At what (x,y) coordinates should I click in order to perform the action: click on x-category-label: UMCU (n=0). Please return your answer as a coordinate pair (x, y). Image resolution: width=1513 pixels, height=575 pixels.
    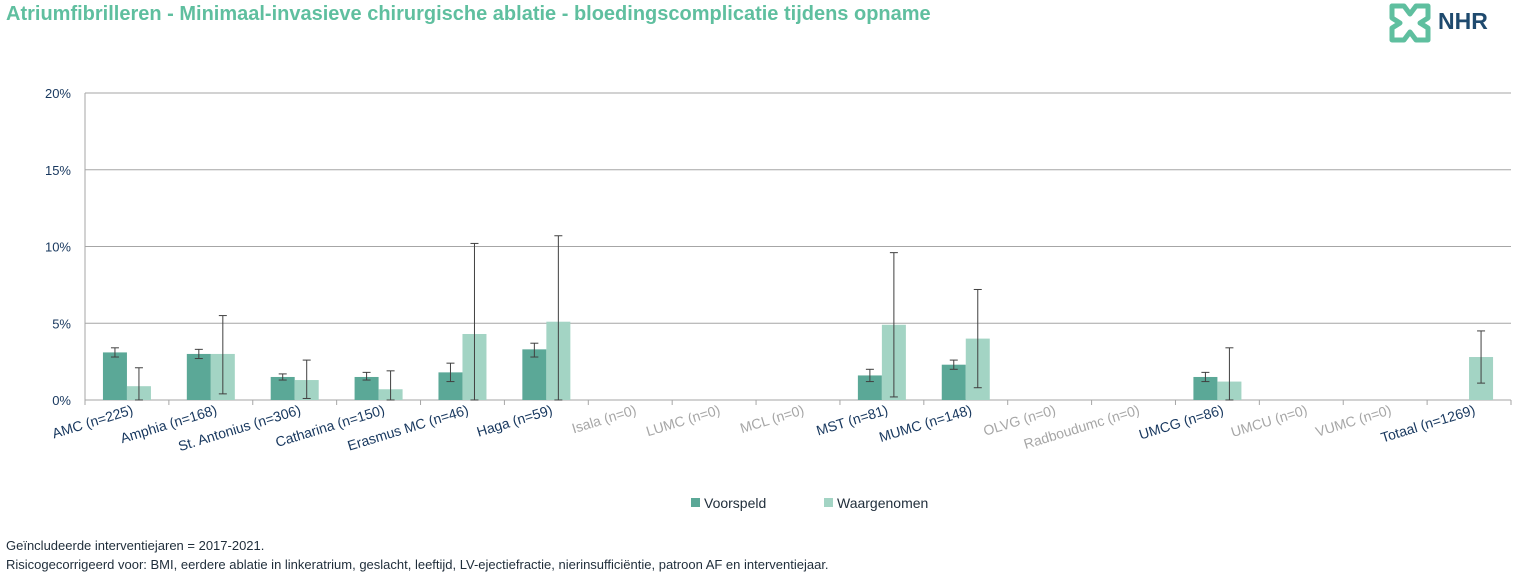
    Looking at the image, I should click on (1269, 421).